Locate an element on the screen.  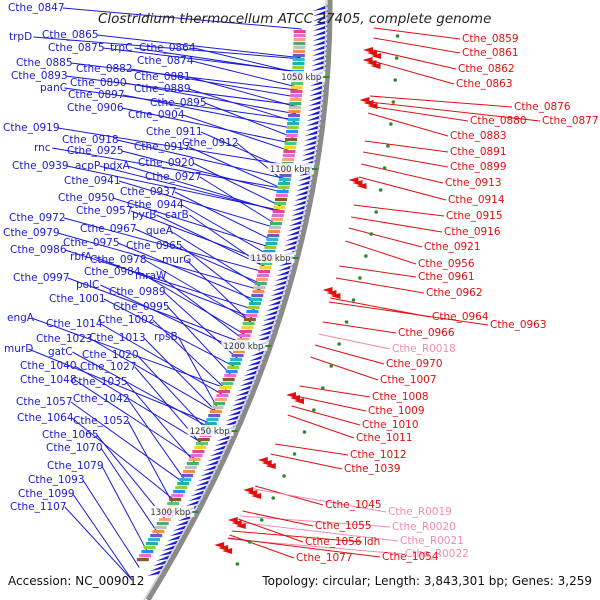
left-gene-label: Cthe_0895 is located at coordinates (178, 103).